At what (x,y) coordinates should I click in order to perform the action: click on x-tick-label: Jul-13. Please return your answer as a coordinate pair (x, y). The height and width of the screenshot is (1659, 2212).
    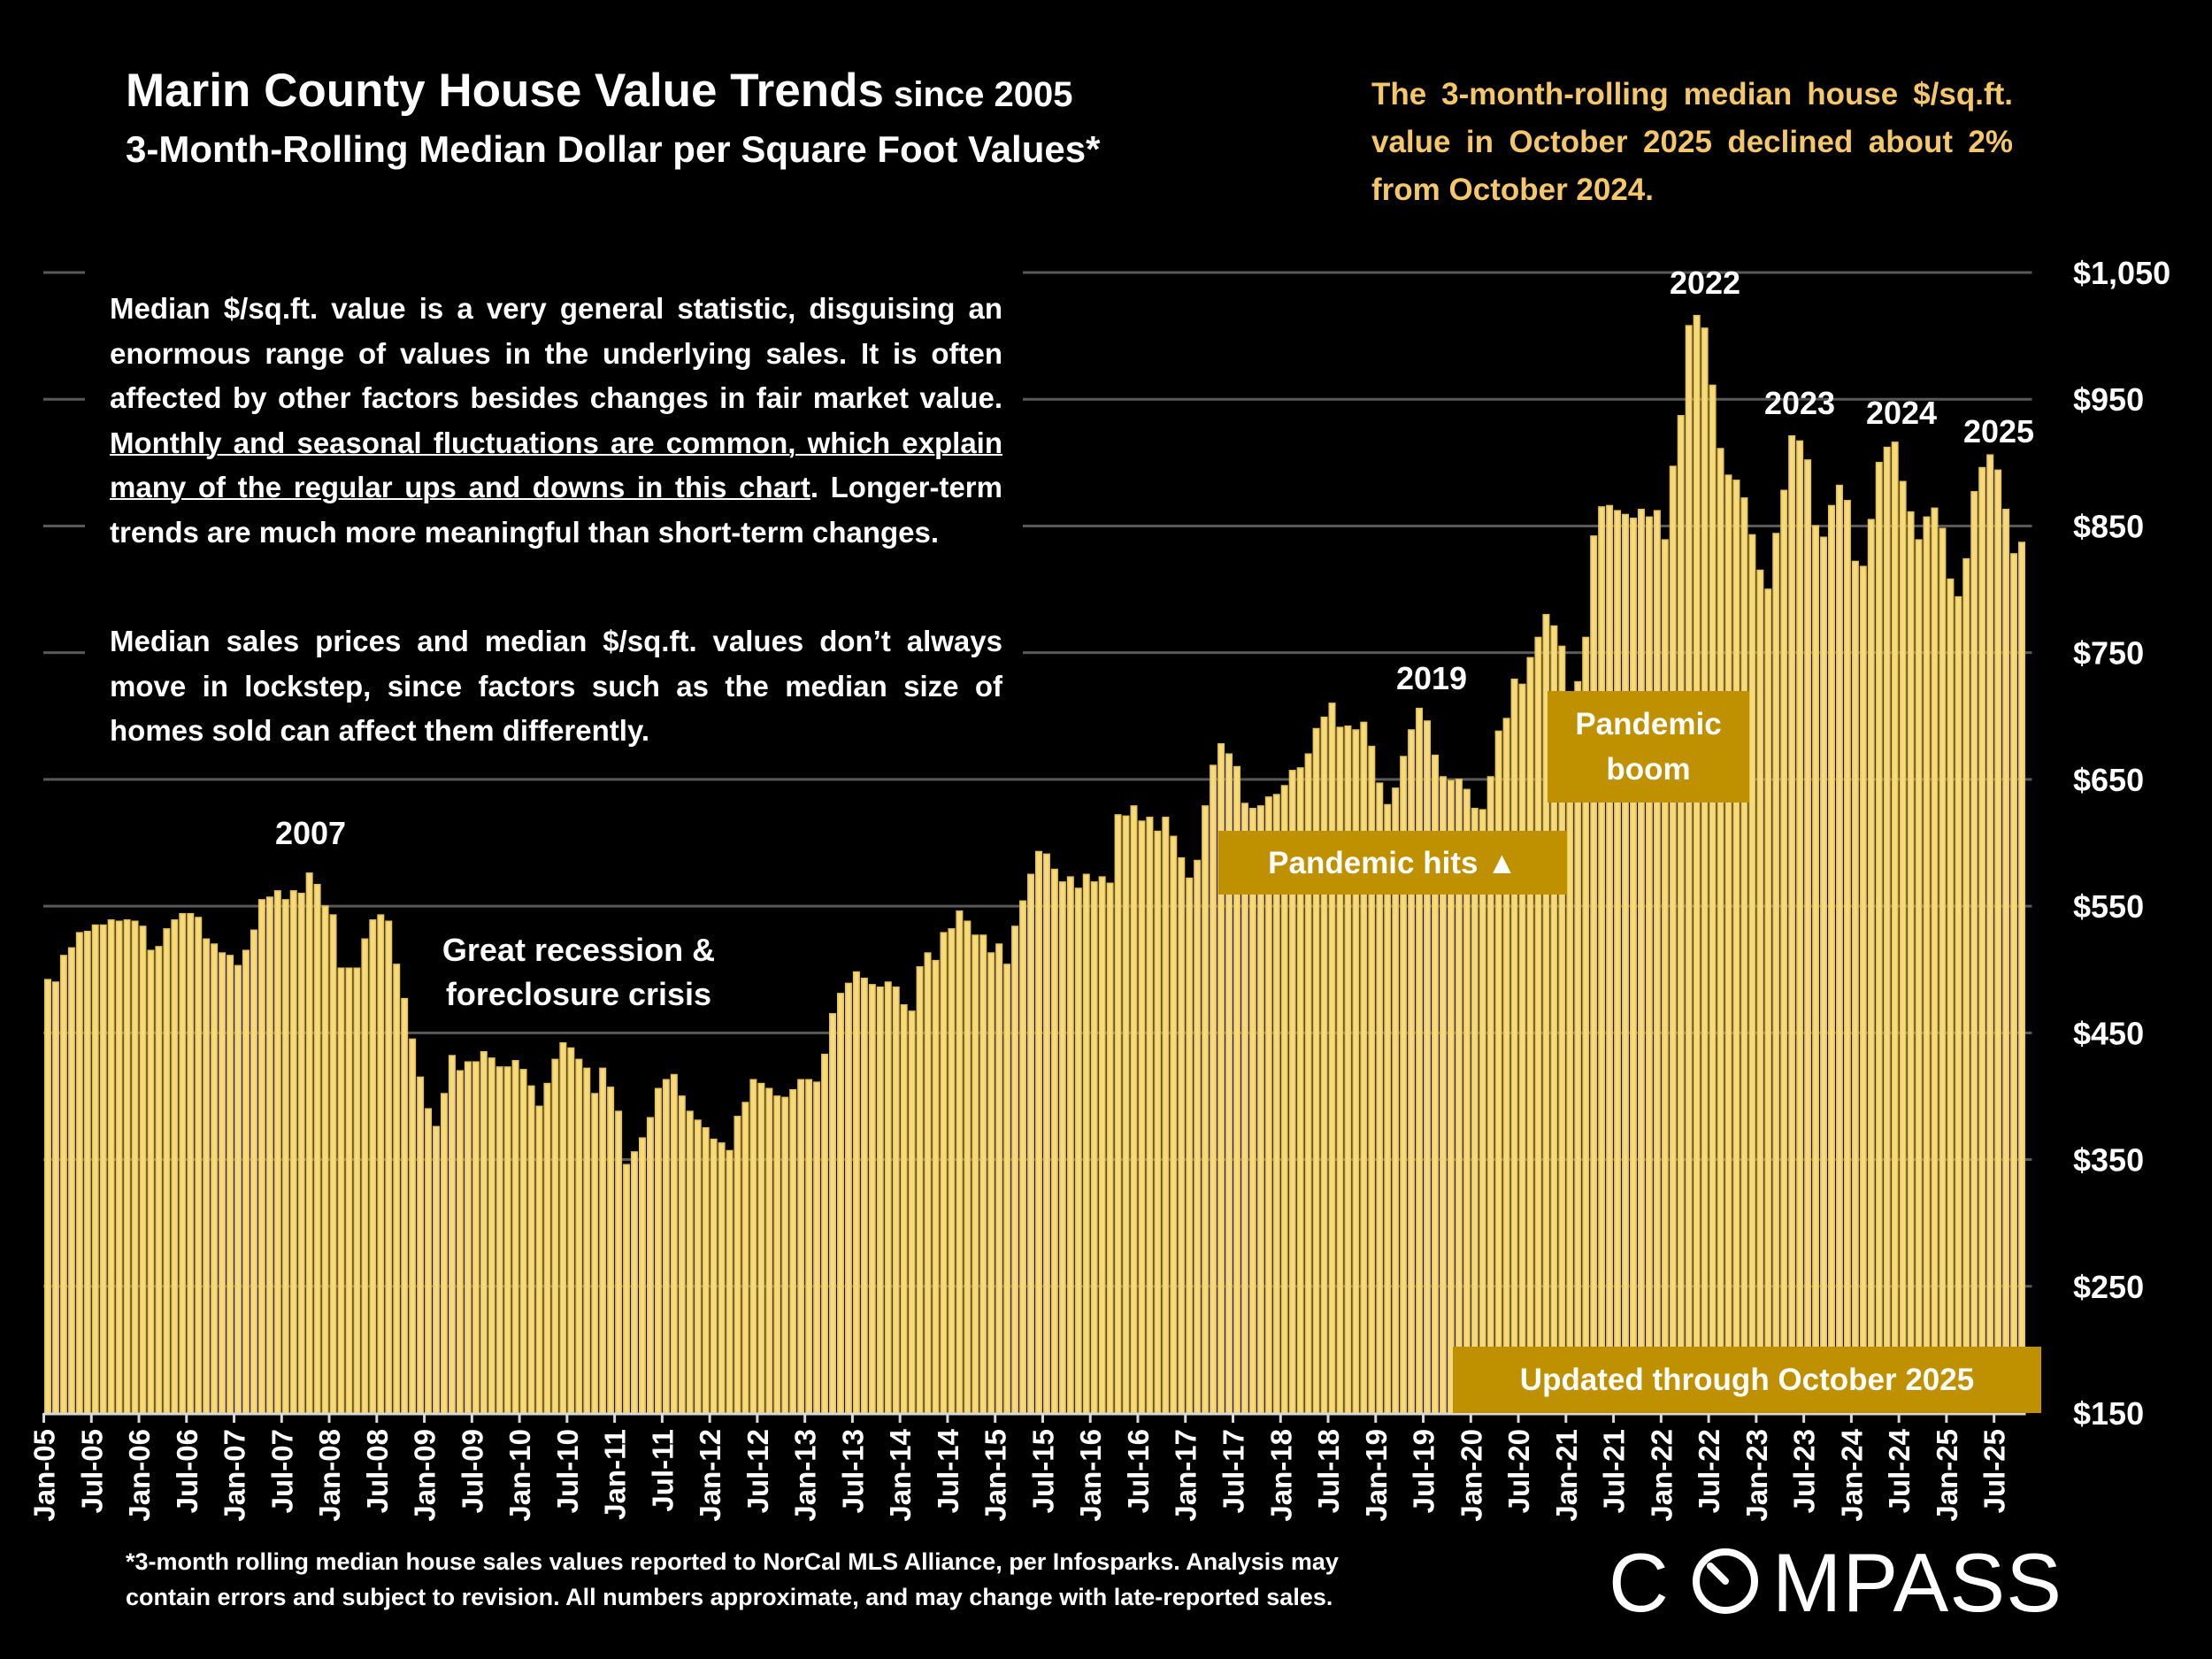
    Looking at the image, I should click on (853, 1471).